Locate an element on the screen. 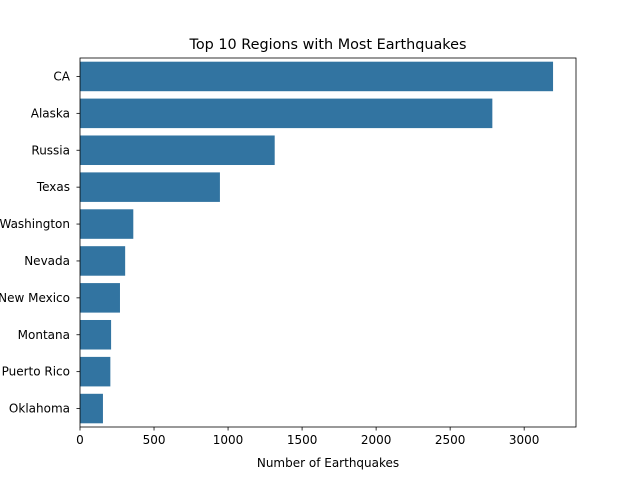  y-tick-label: Washington is located at coordinates (35, 224).